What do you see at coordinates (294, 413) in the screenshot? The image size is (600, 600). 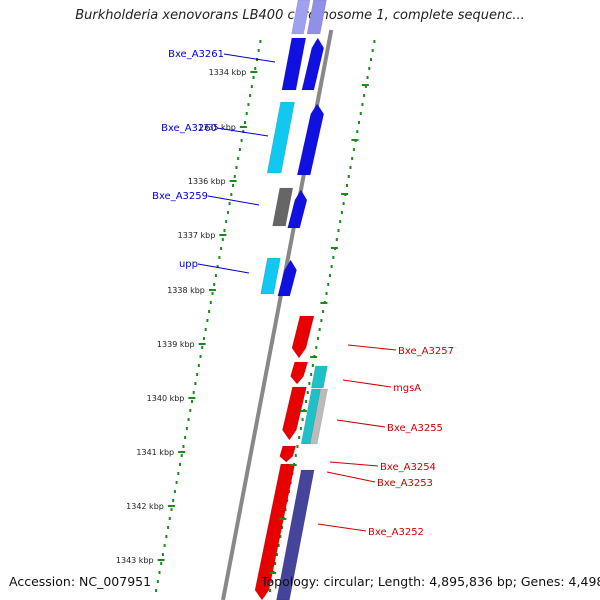 I see `gene-bxe-a3255-a` at bounding box center [294, 413].